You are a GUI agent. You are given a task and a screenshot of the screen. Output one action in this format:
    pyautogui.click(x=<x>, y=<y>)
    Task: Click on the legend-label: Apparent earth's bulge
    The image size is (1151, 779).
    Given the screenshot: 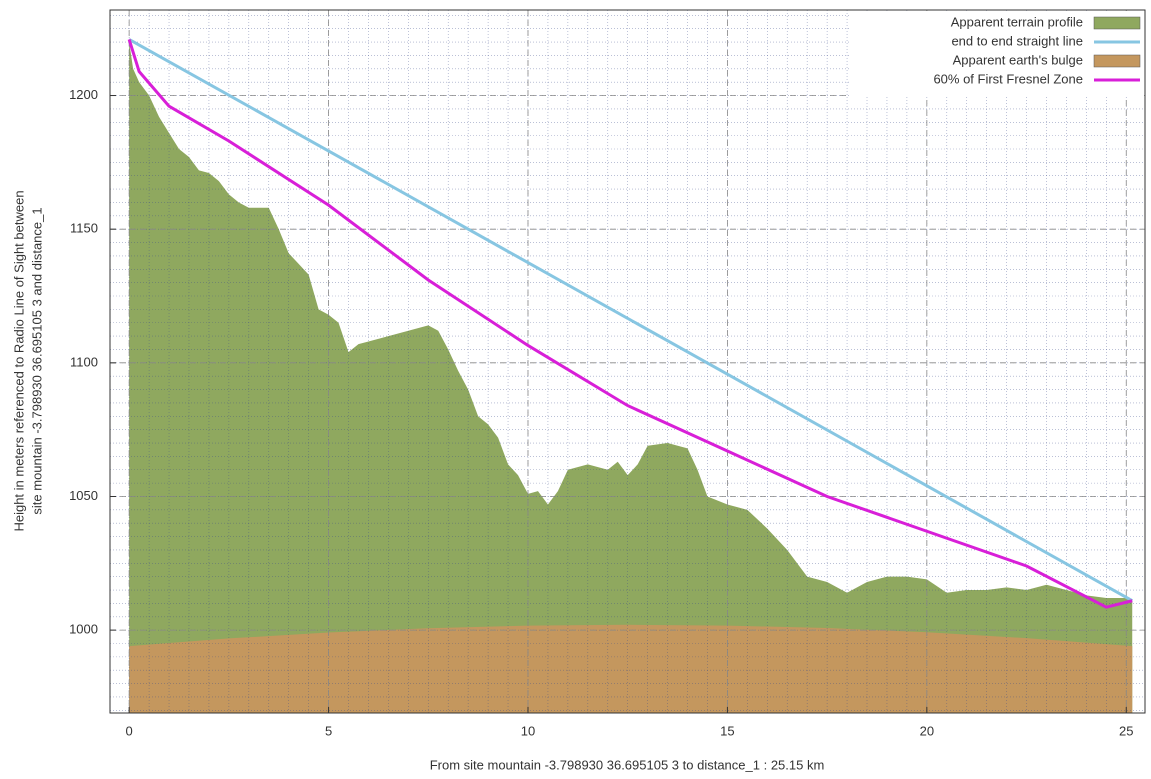 What is the action you would take?
    pyautogui.click(x=1018, y=59)
    